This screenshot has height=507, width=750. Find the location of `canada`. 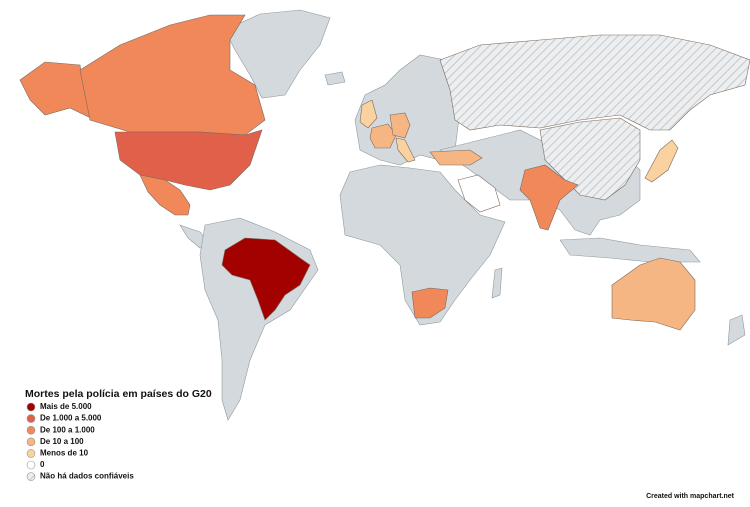

canada is located at coordinates (172, 75).